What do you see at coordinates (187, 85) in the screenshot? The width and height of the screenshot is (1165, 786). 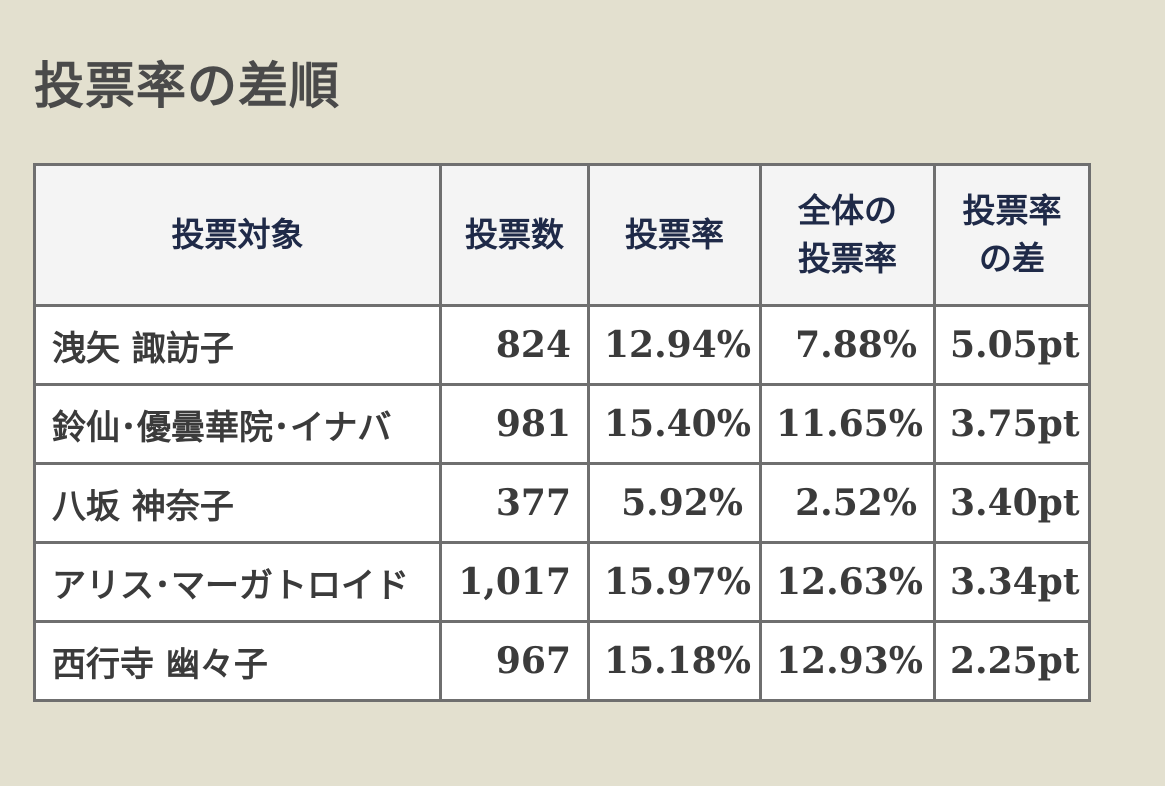 I see `page-title: 投票率の差順` at bounding box center [187, 85].